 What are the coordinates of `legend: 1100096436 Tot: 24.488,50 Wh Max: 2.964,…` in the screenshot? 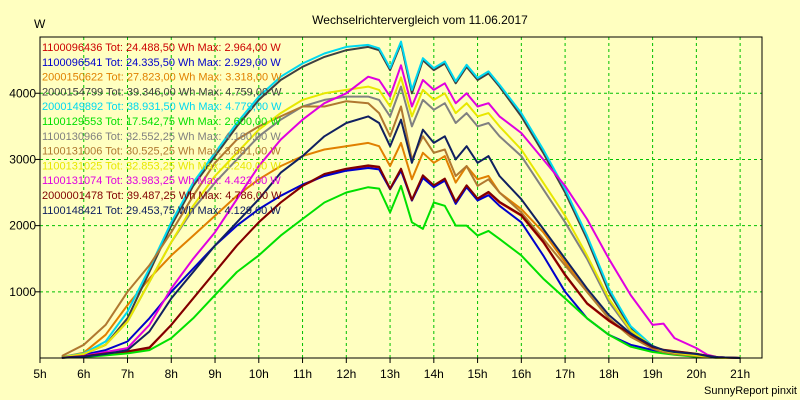 It's located at (162, 129).